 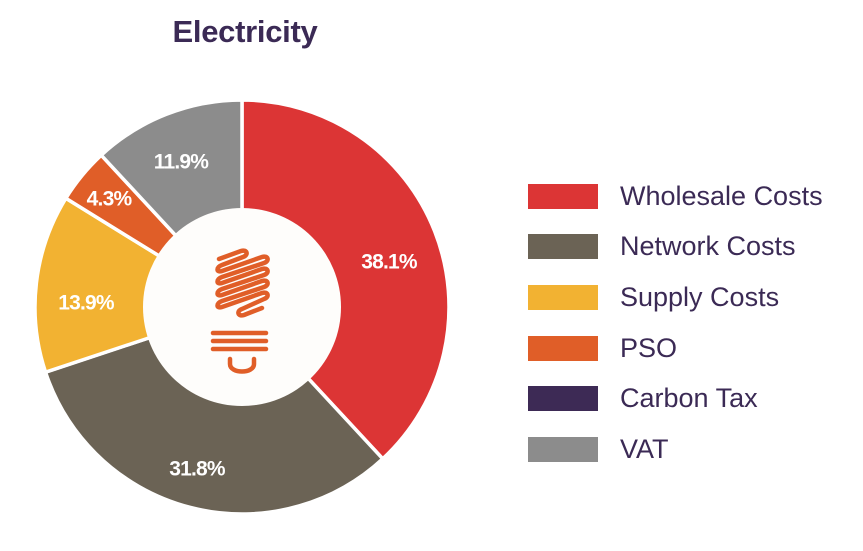 What do you see at coordinates (644, 448) in the screenshot?
I see `legend-label: VAT` at bounding box center [644, 448].